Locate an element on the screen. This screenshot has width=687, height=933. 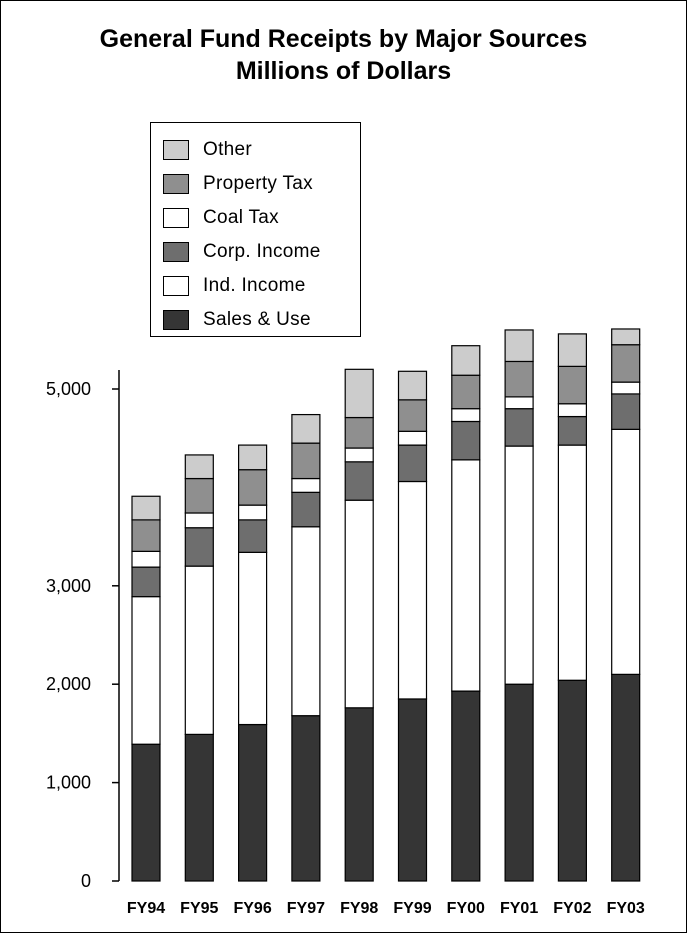
legend-label-ind-income: Ind. Income is located at coordinates (254, 285).